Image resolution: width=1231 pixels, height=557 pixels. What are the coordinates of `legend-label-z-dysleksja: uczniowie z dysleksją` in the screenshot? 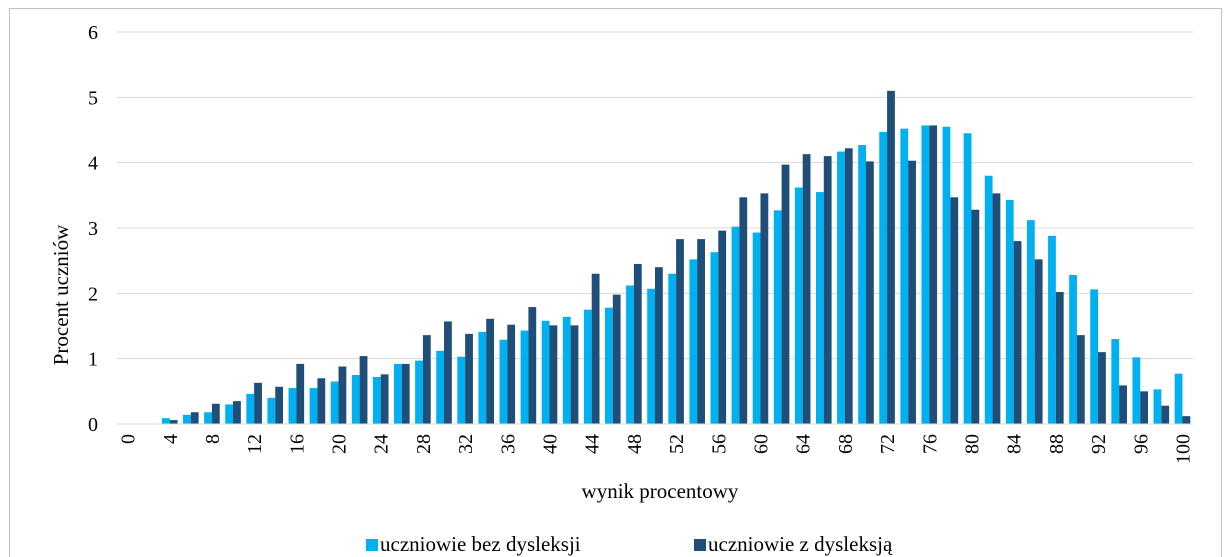 It's located at (800, 544).